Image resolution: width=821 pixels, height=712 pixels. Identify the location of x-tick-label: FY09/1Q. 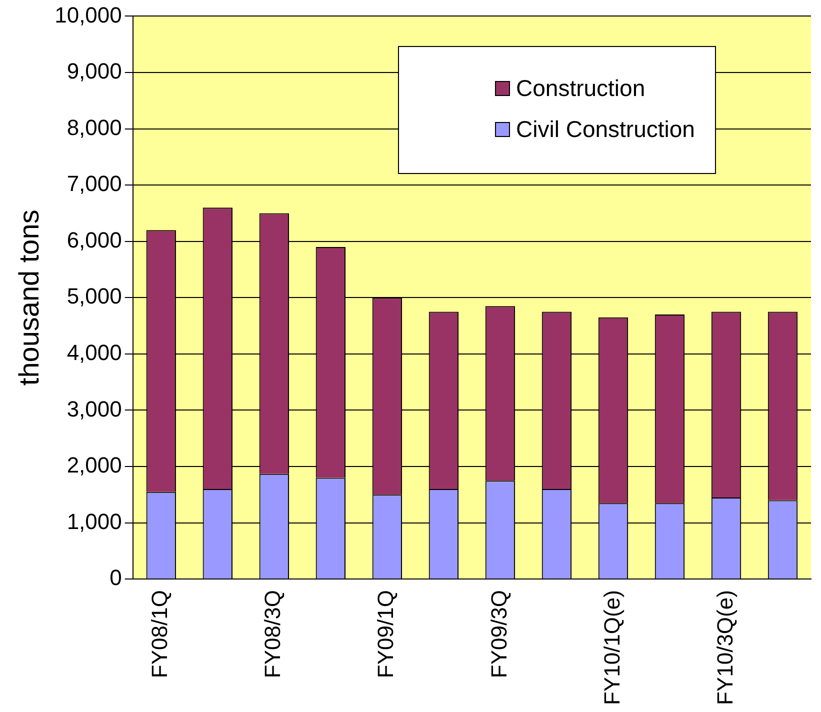
(385, 634).